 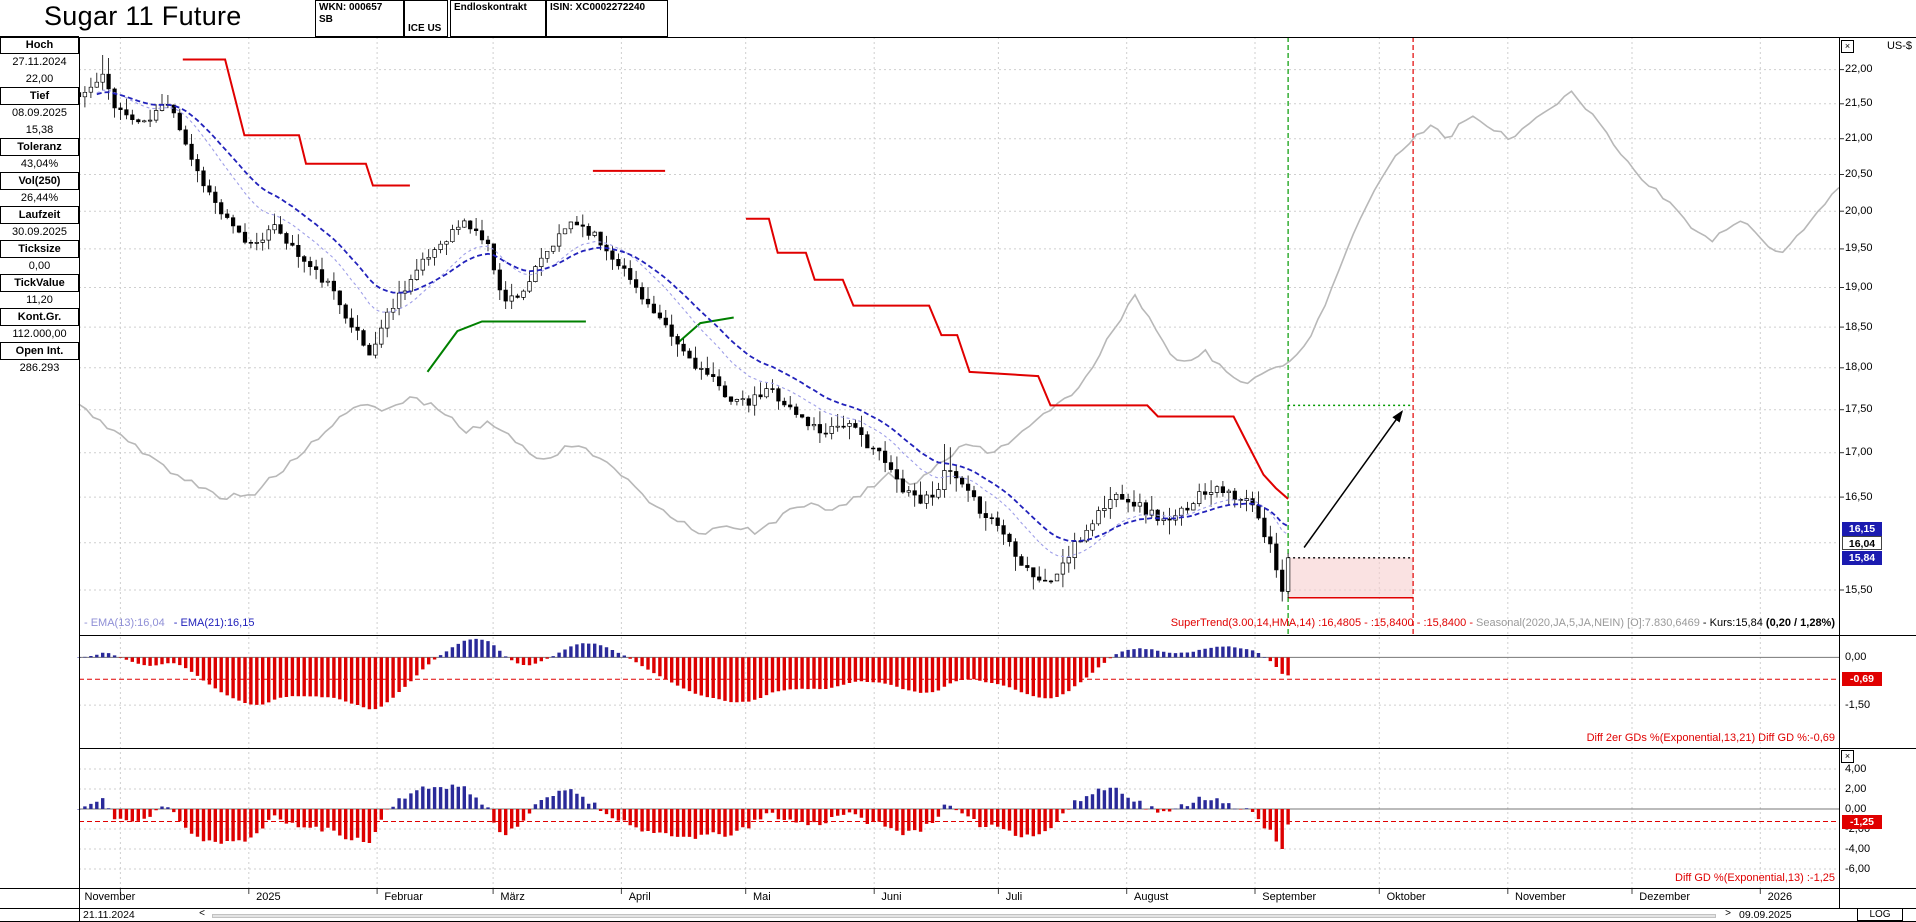 What do you see at coordinates (39, 317) in the screenshot?
I see `info-label: Kont.Gr.` at bounding box center [39, 317].